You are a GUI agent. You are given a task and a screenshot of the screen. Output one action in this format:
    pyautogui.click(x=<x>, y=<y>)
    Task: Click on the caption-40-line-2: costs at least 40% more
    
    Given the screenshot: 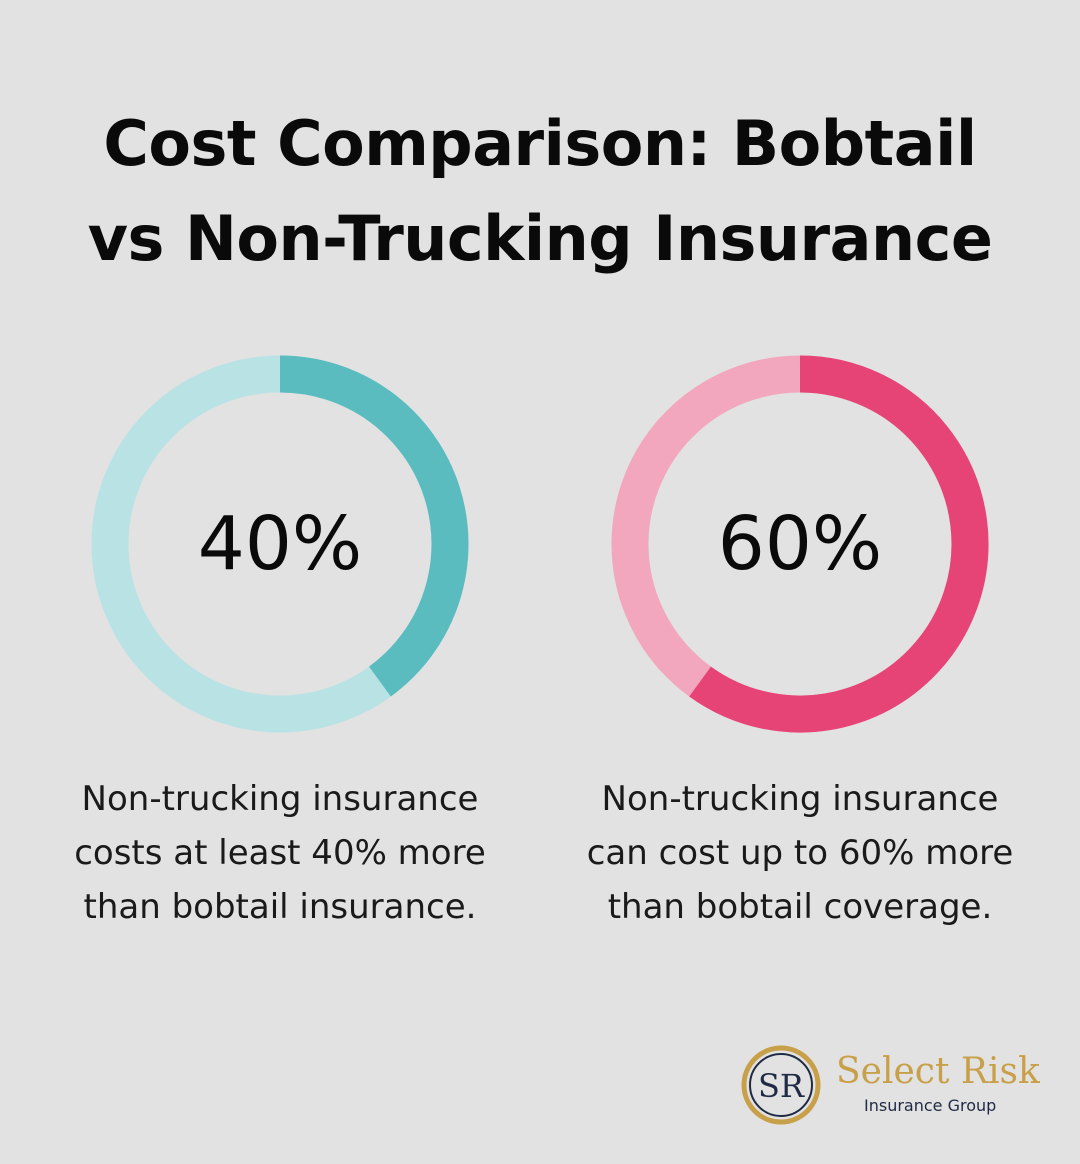 What is the action you would take?
    pyautogui.click(x=280, y=853)
    